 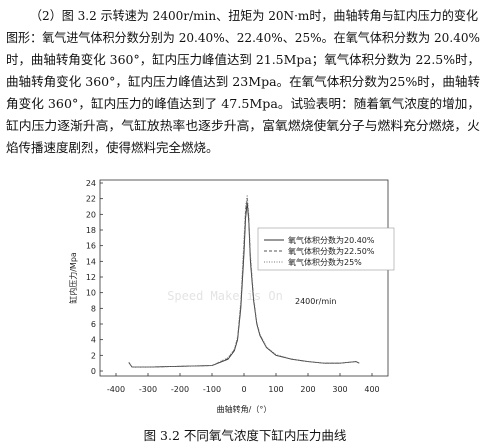 I want to click on y-tick-label: 22, so click(x=91, y=199).